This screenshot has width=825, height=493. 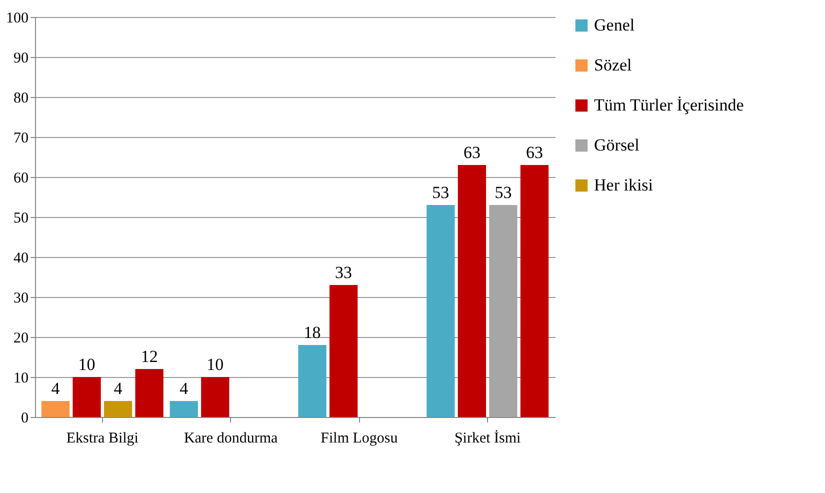 What do you see at coordinates (343, 272) in the screenshot?
I see `data-label: 33` at bounding box center [343, 272].